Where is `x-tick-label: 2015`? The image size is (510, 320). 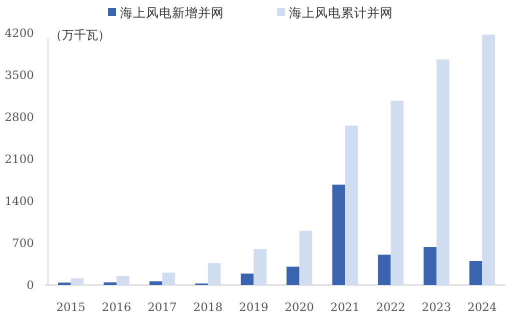
x-tick-label: 2015 is located at coordinates (71, 307).